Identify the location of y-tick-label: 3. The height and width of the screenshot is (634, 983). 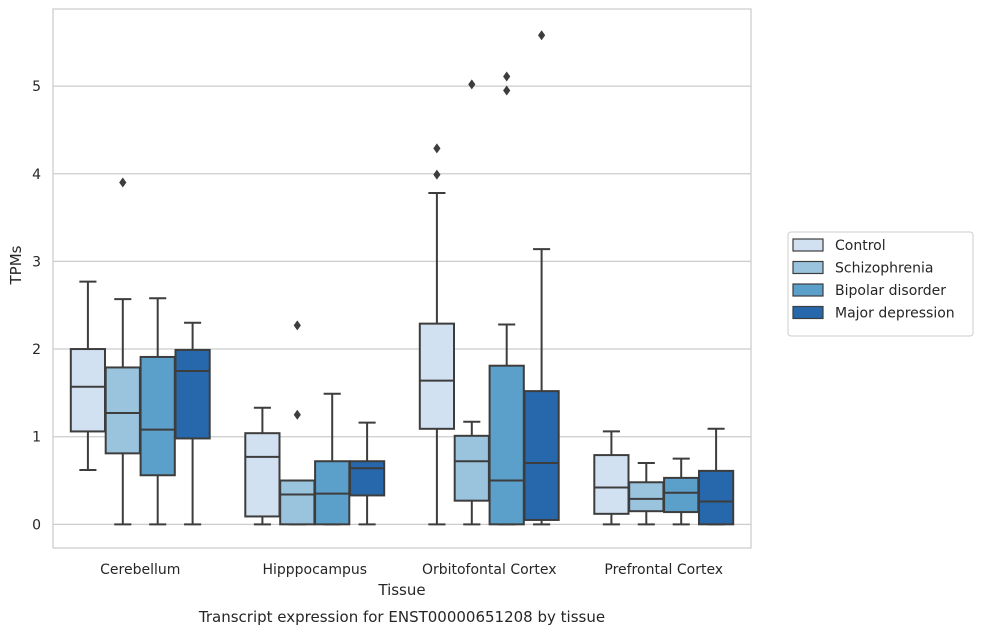
(36, 262).